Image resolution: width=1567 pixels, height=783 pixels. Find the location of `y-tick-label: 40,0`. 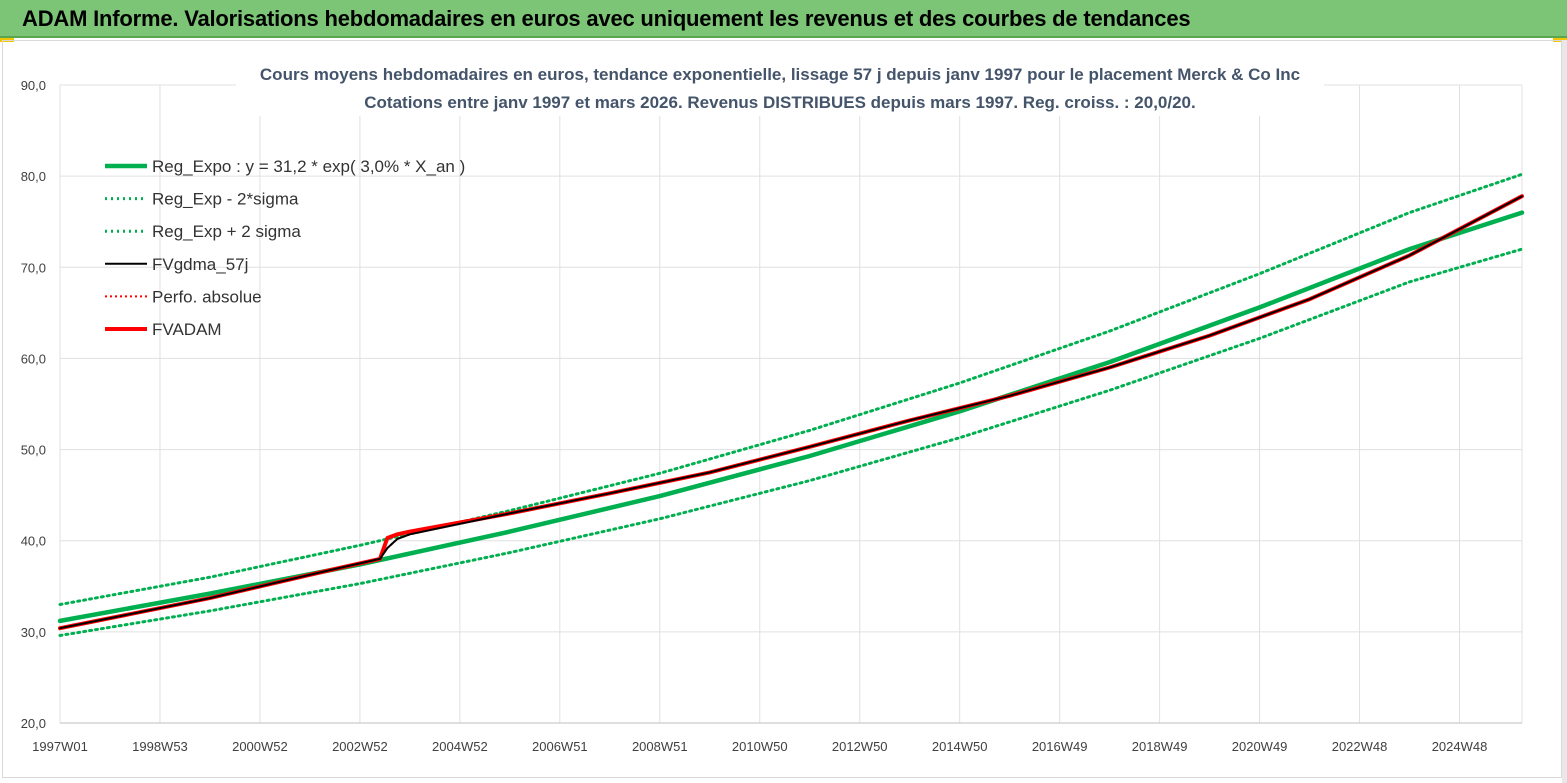

y-tick-label: 40,0 is located at coordinates (33, 541).